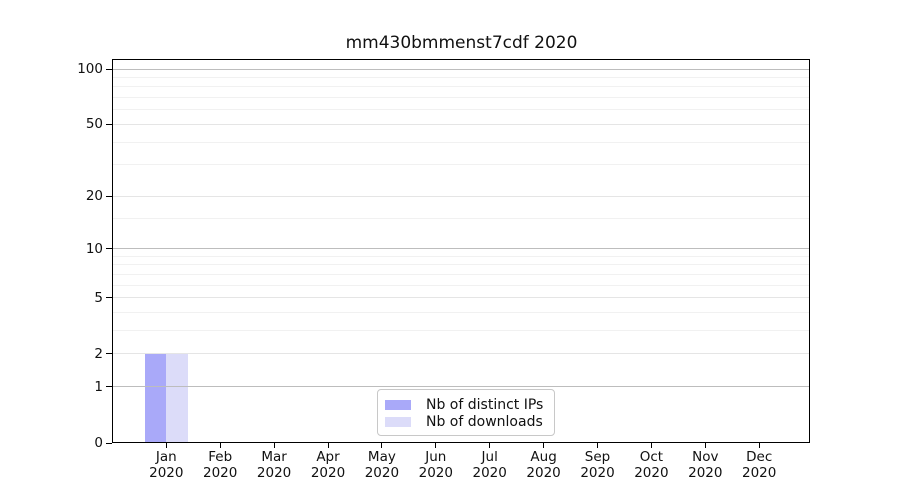 The image size is (900, 500). Describe the element at coordinates (705, 465) in the screenshot. I see `x-tick-label: Nov 2020` at that location.